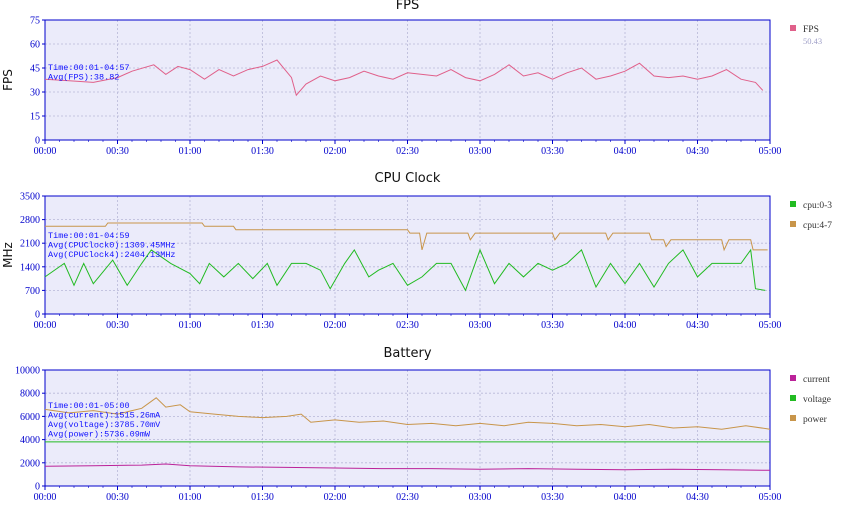 The height and width of the screenshot is (514, 850). I want to click on y-tick-label: 1400, so click(30, 267).